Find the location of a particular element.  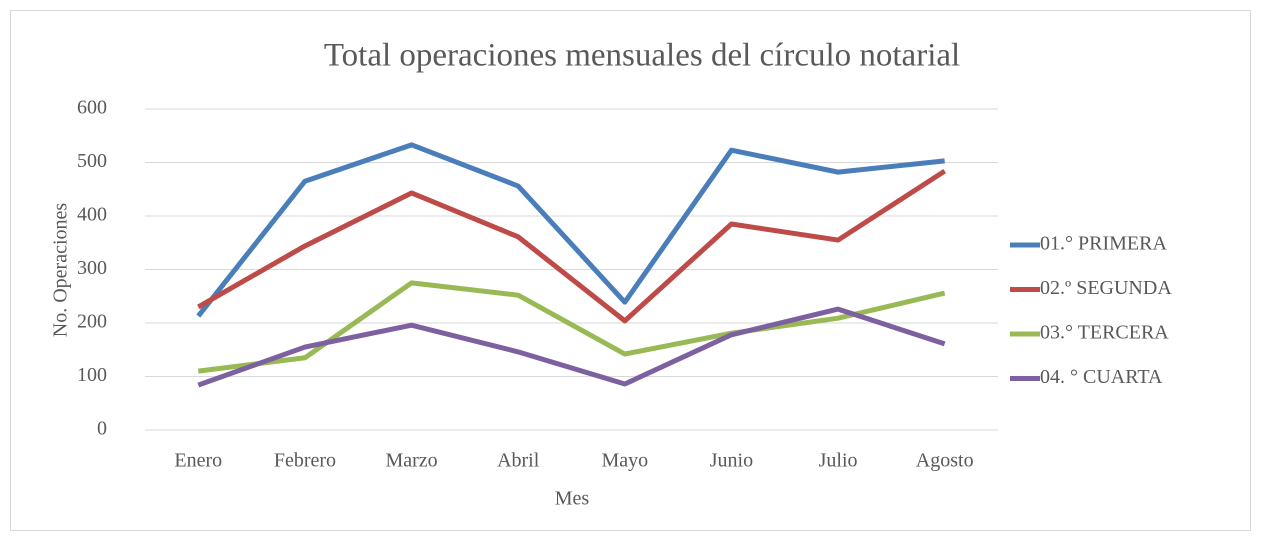

x-tick-label: Marzo is located at coordinates (411, 461).